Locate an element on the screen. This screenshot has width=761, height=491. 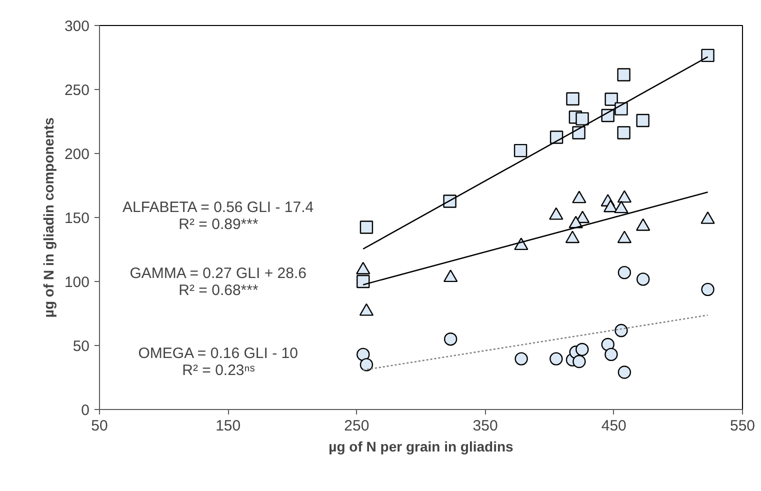
annotation: R² = 0.68*** is located at coordinates (218, 290).